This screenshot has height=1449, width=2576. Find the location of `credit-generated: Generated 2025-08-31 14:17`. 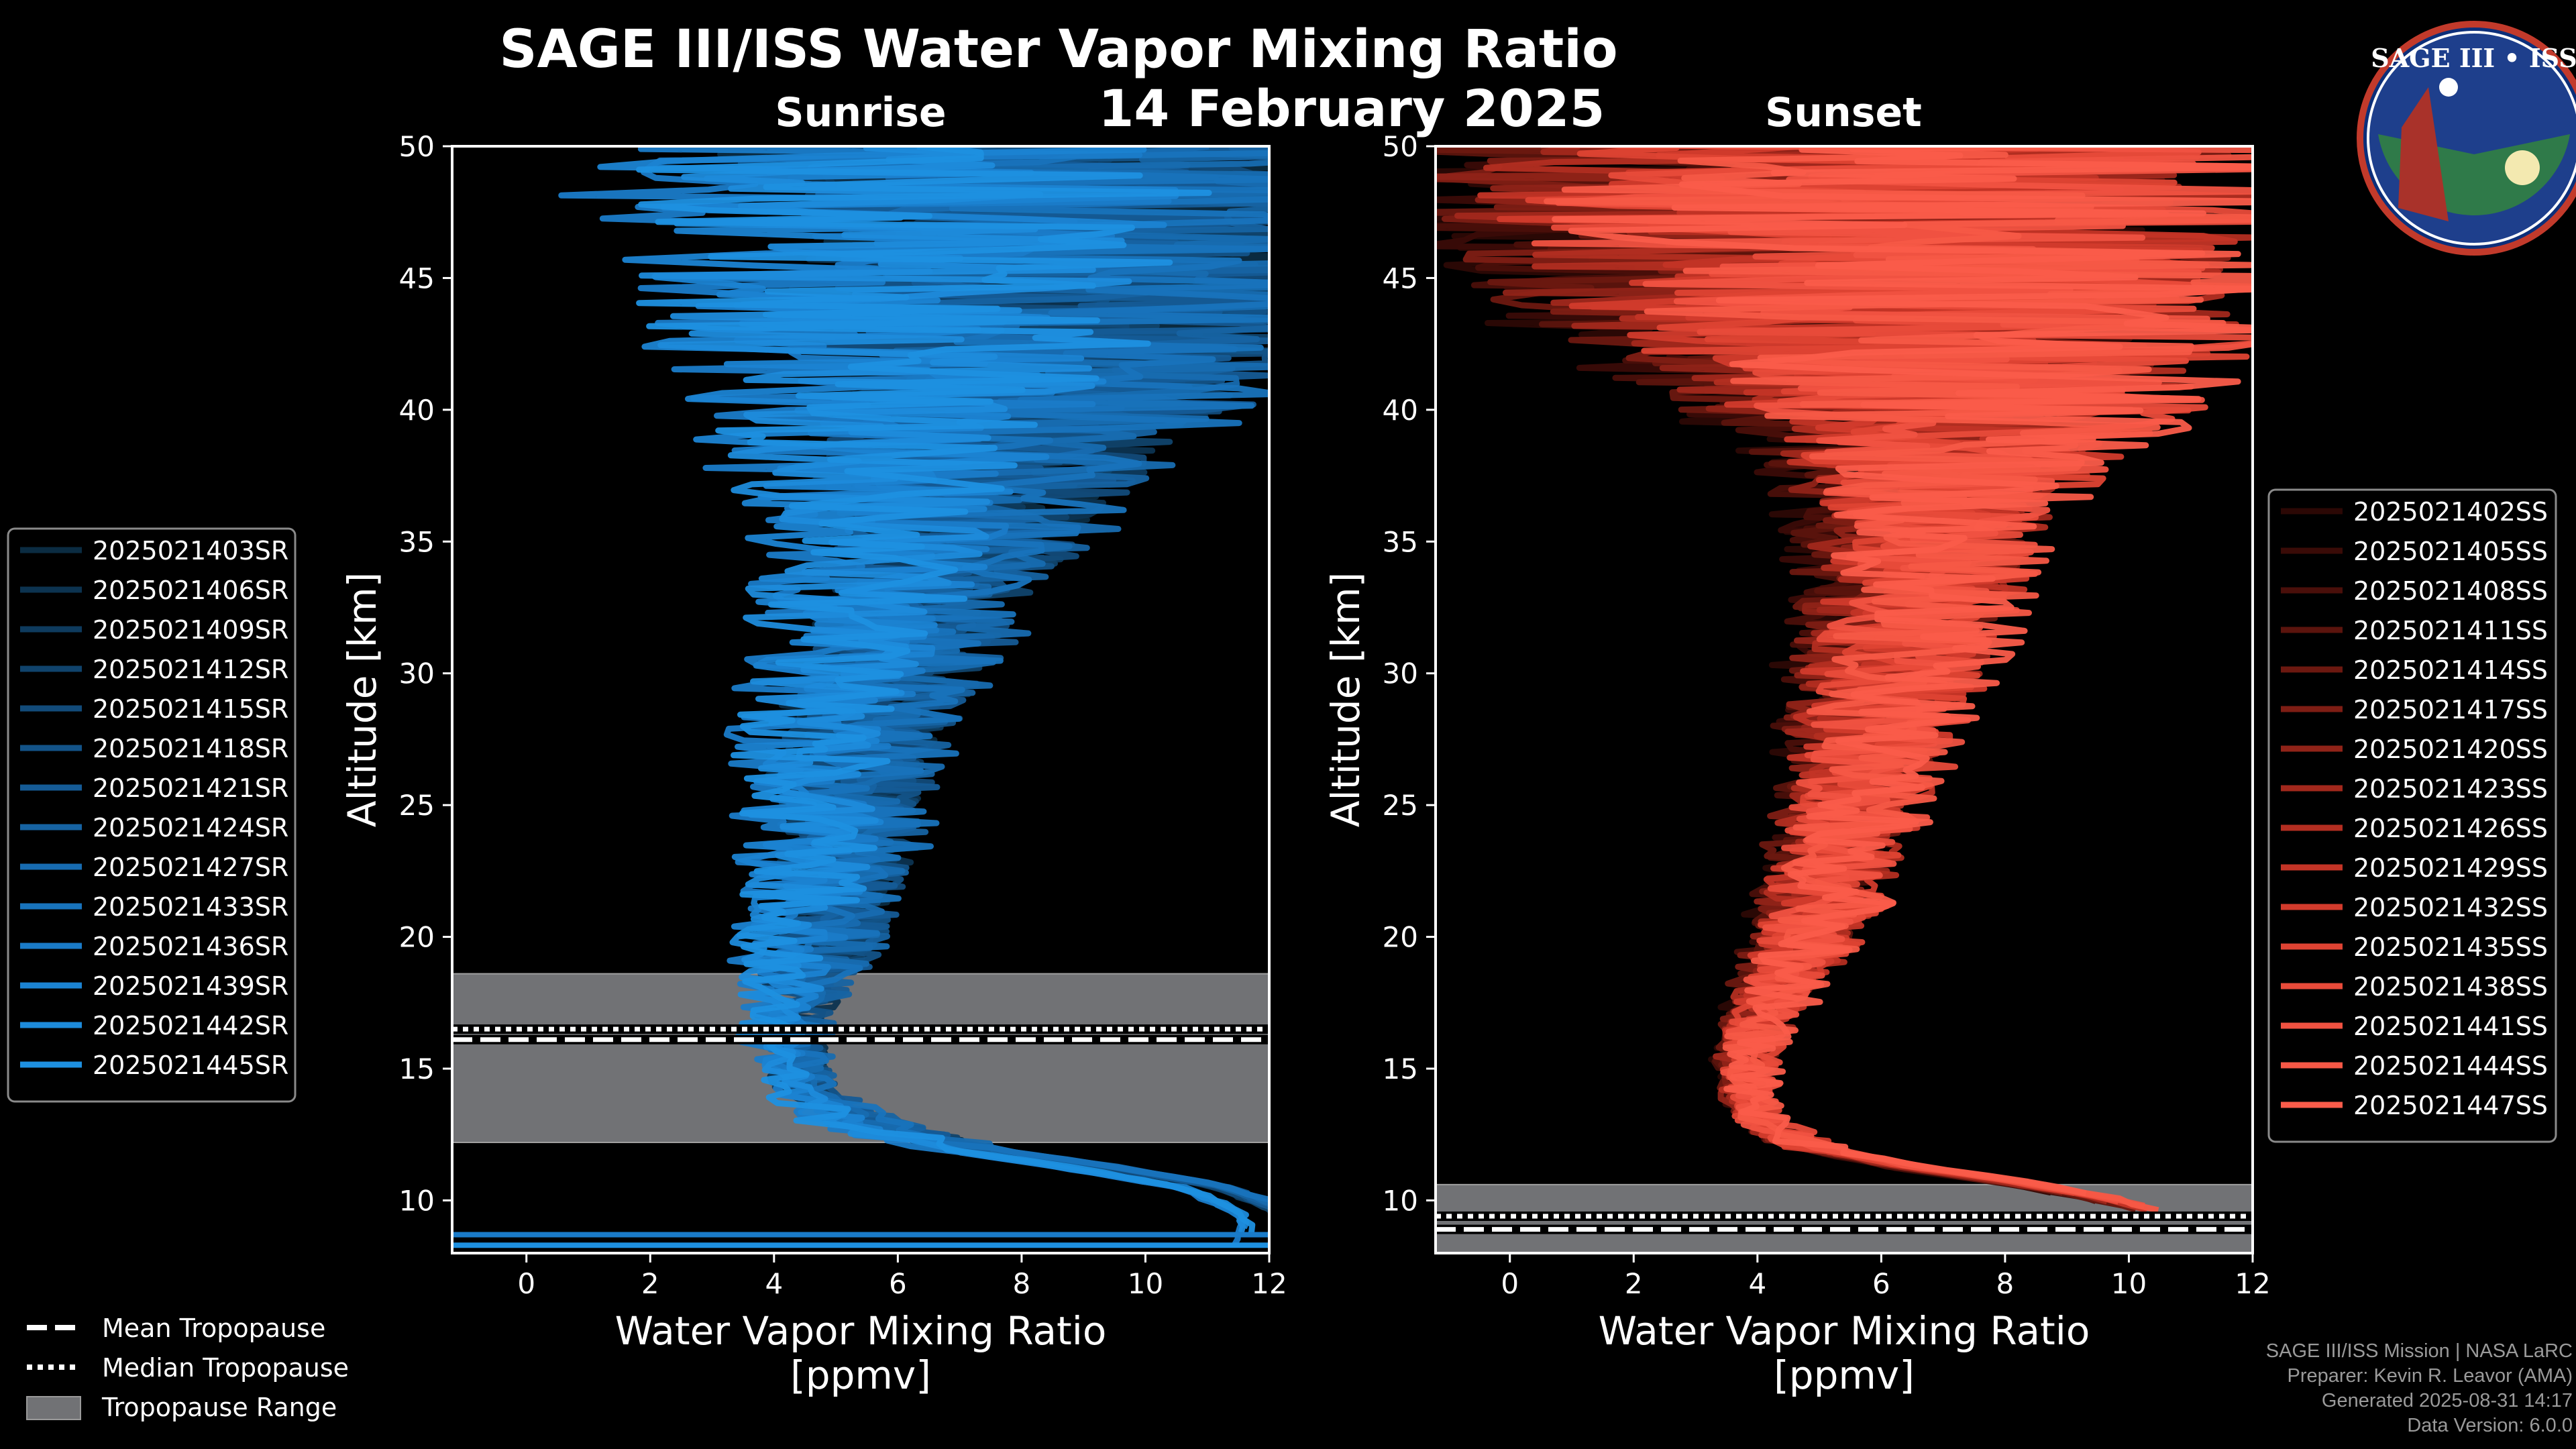

credit-generated: Generated 2025-08-31 14:17 is located at coordinates (2447, 1400).